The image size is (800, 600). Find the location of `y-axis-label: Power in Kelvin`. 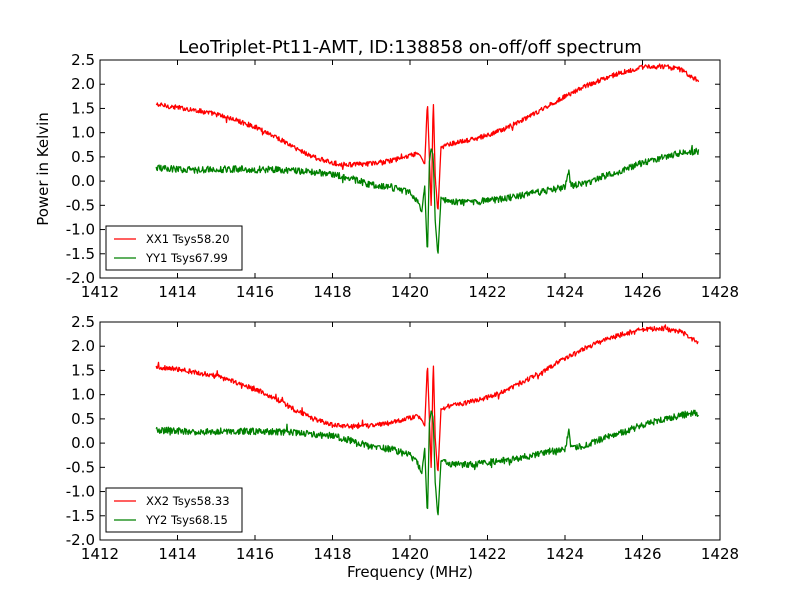

y-axis-label: Power in Kelvin is located at coordinates (43, 169).